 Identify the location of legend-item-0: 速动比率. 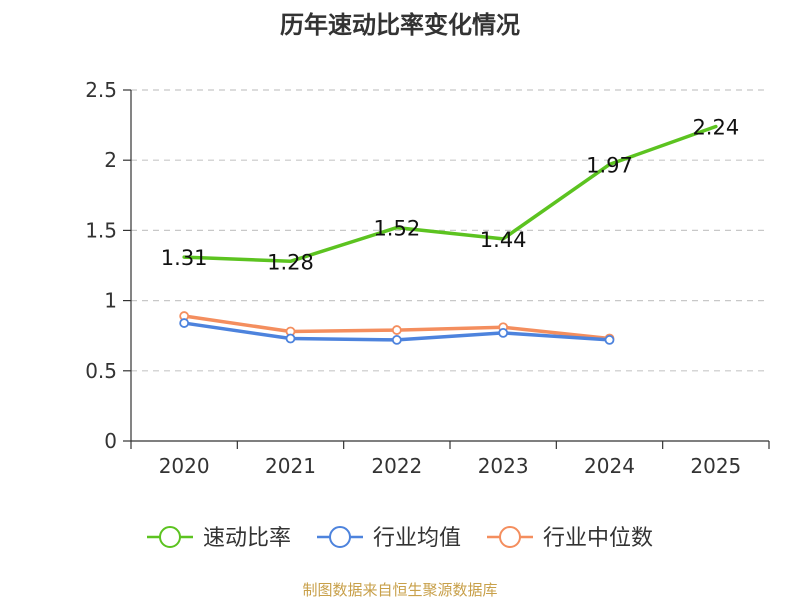
(219, 538).